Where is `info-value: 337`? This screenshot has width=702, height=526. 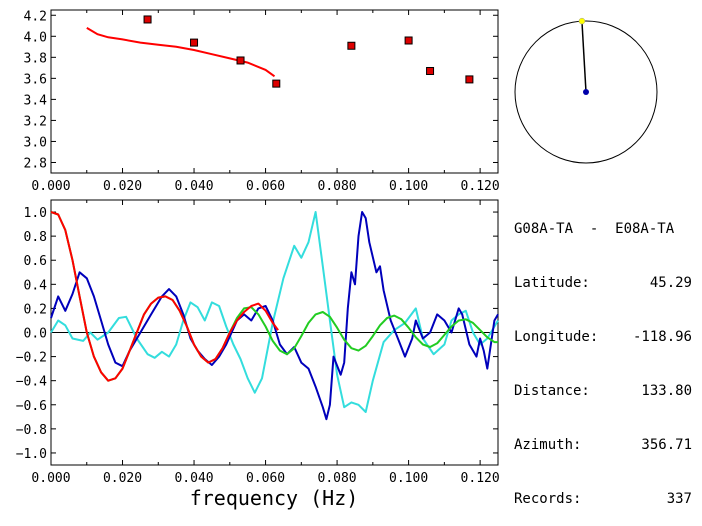
info-value: 337 is located at coordinates (679, 499).